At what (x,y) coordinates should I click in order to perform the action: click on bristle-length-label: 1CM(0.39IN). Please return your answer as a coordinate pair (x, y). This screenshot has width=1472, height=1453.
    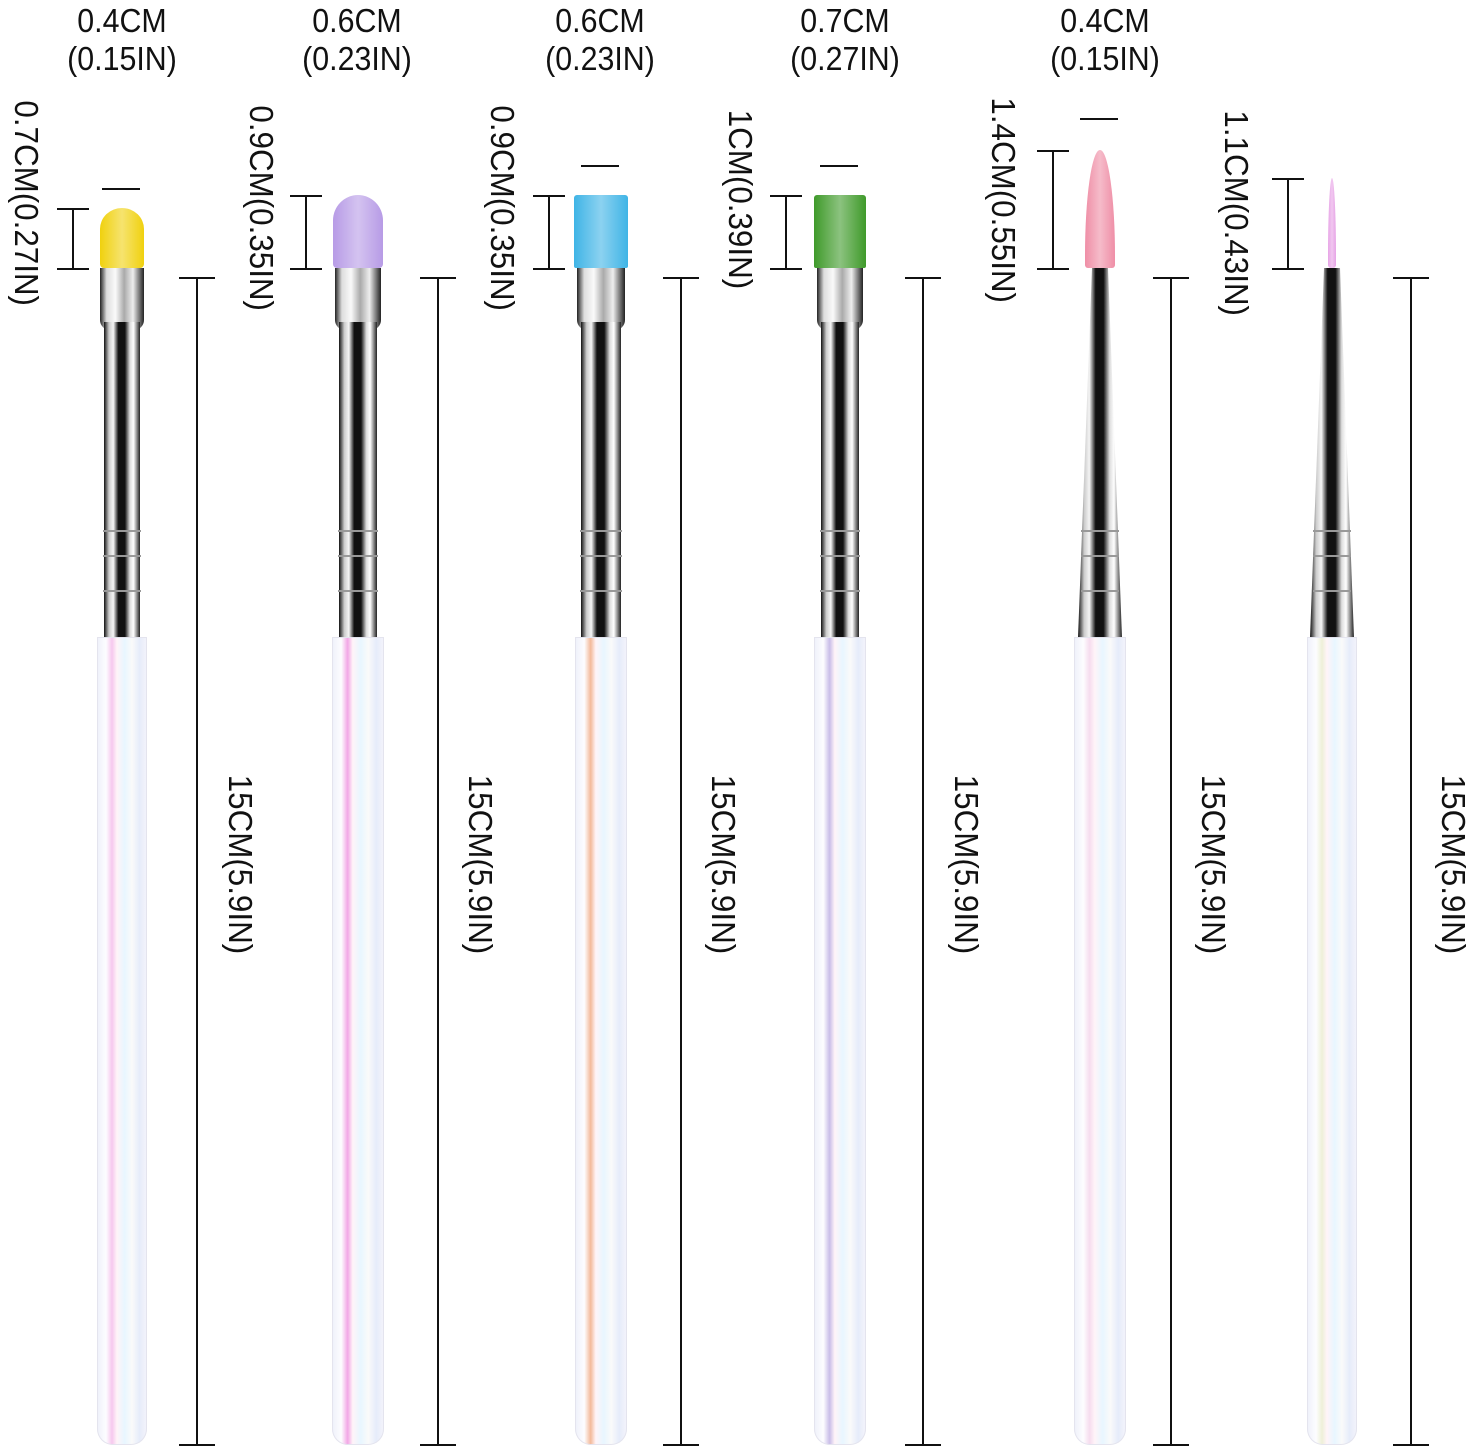
    Looking at the image, I should click on (740, 199).